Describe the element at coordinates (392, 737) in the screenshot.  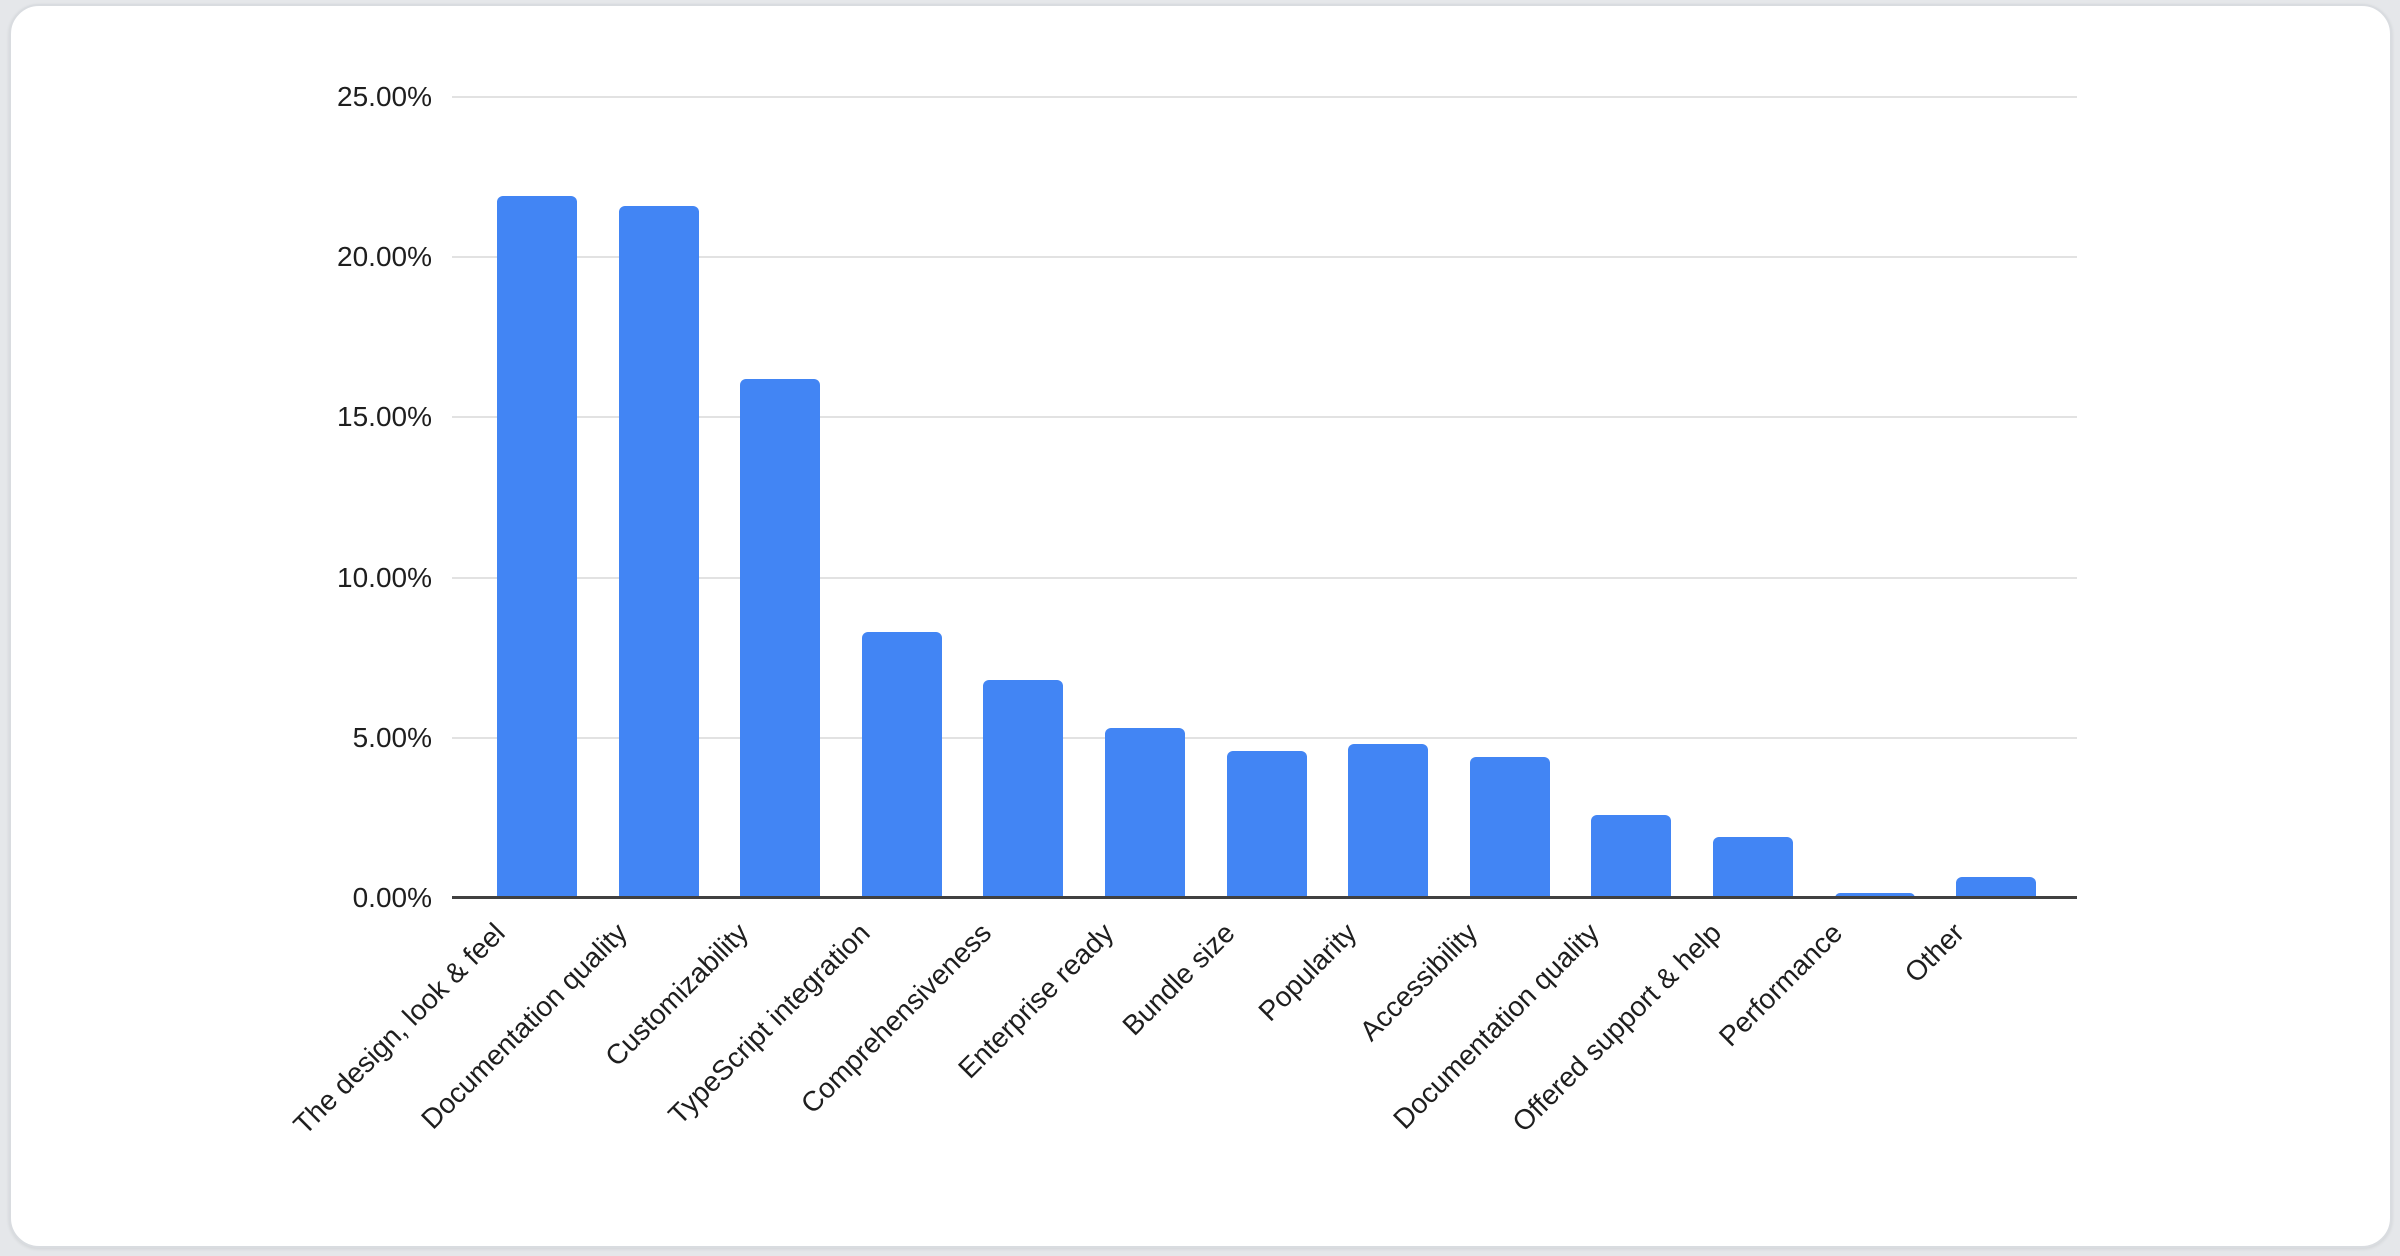
I see `y-axis-tick-label: 5.00%` at that location.